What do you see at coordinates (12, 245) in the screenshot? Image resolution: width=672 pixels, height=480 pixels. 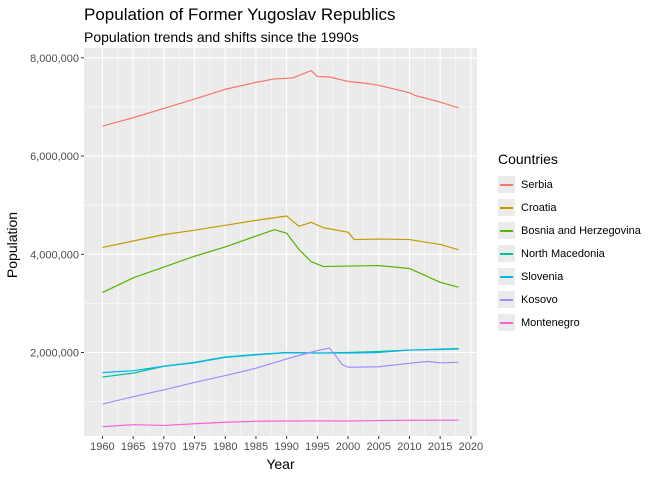 I see `y-axis-title: Population` at bounding box center [12, 245].